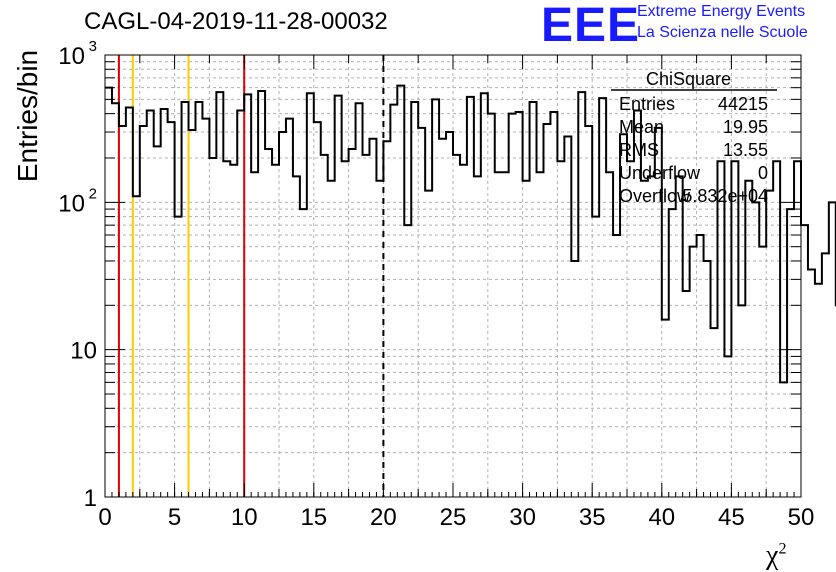 The height and width of the screenshot is (572, 836). What do you see at coordinates (592, 517) in the screenshot?
I see `x-tick-label: 35` at bounding box center [592, 517].